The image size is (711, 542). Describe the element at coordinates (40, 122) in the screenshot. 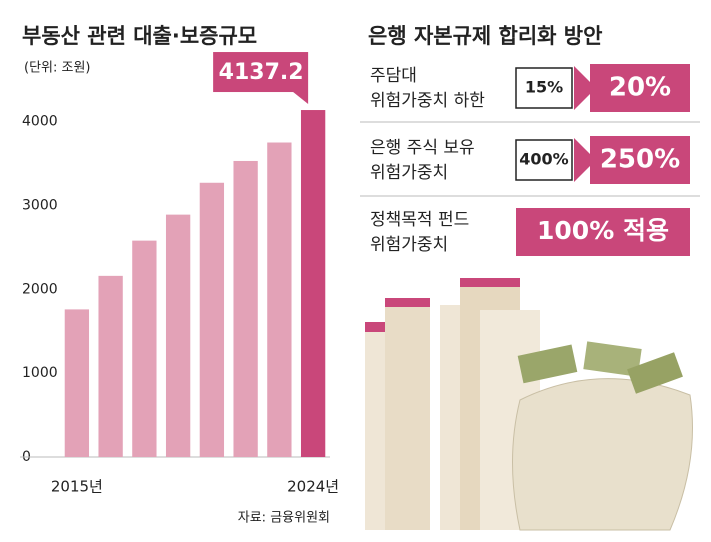

I see `y-tick-label: 4000` at that location.